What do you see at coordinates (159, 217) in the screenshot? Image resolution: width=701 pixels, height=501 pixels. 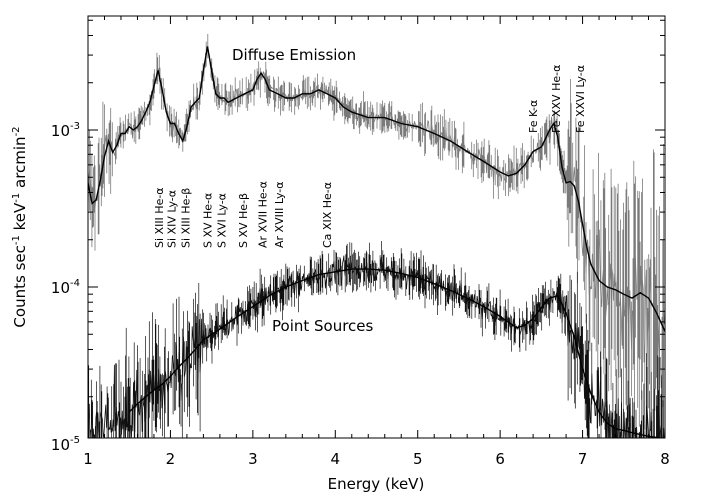 I see `emission-line-label: Si XIII He-α` at bounding box center [159, 217].